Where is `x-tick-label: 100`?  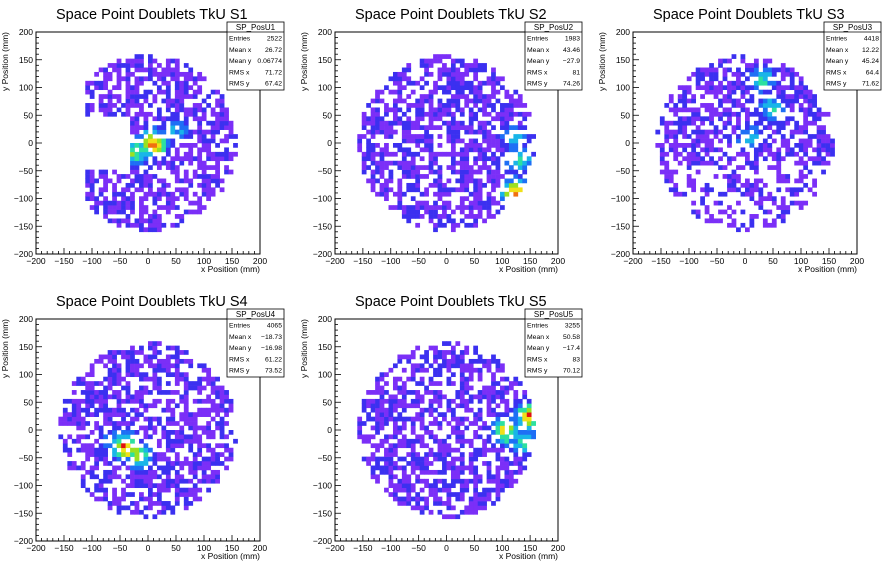
x-tick-label: 100 is located at coordinates (204, 261).